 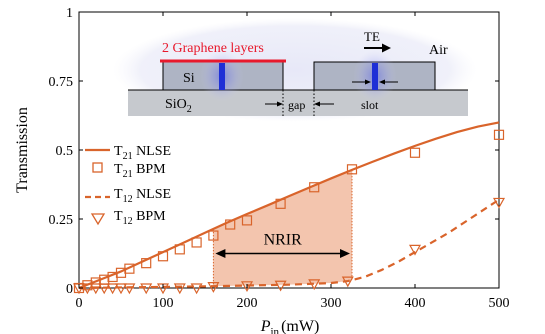 I want to click on legend-swatch-t21-bpm, so click(x=97, y=167).